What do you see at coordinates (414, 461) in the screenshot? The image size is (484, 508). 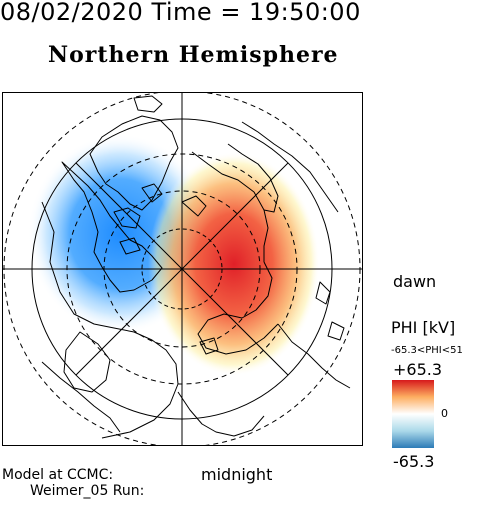 I see `colorbar-min-label: -65.3` at bounding box center [414, 461].